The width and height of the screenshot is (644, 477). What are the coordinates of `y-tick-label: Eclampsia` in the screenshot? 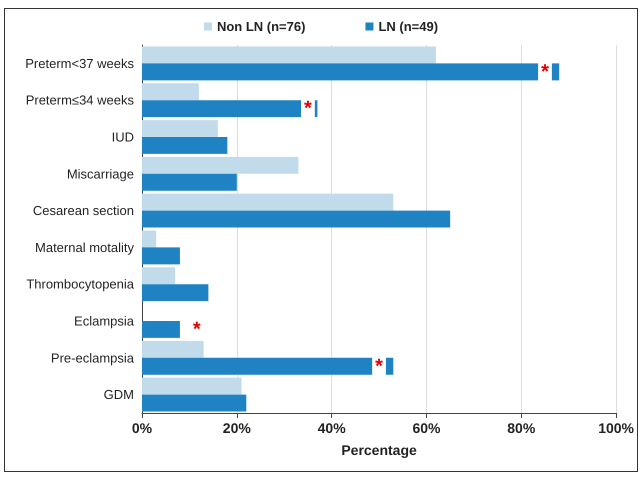 It's located at (104, 321).